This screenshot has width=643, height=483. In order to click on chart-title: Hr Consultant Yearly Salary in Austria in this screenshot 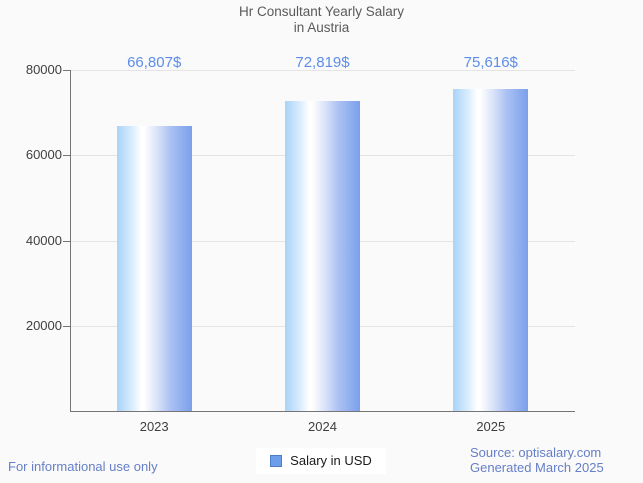, I will do `click(321, 20)`.